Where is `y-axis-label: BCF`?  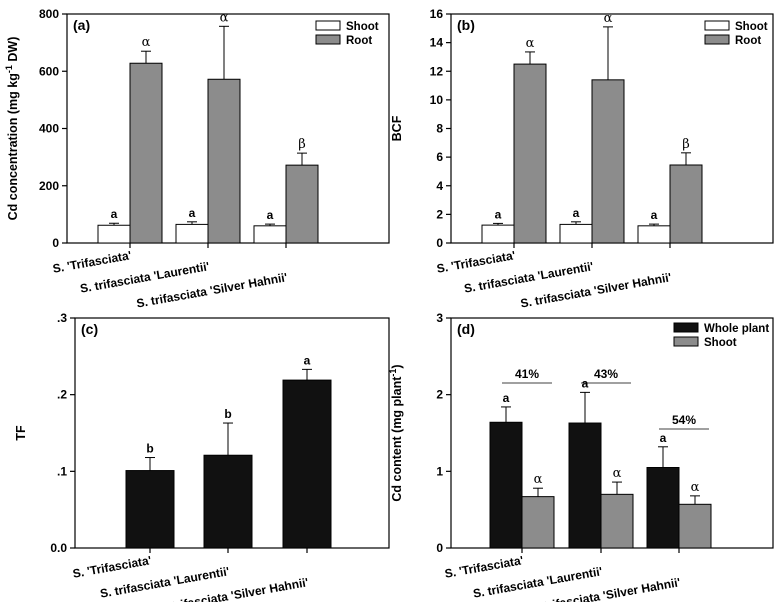 y-axis-label: BCF is located at coordinates (397, 128).